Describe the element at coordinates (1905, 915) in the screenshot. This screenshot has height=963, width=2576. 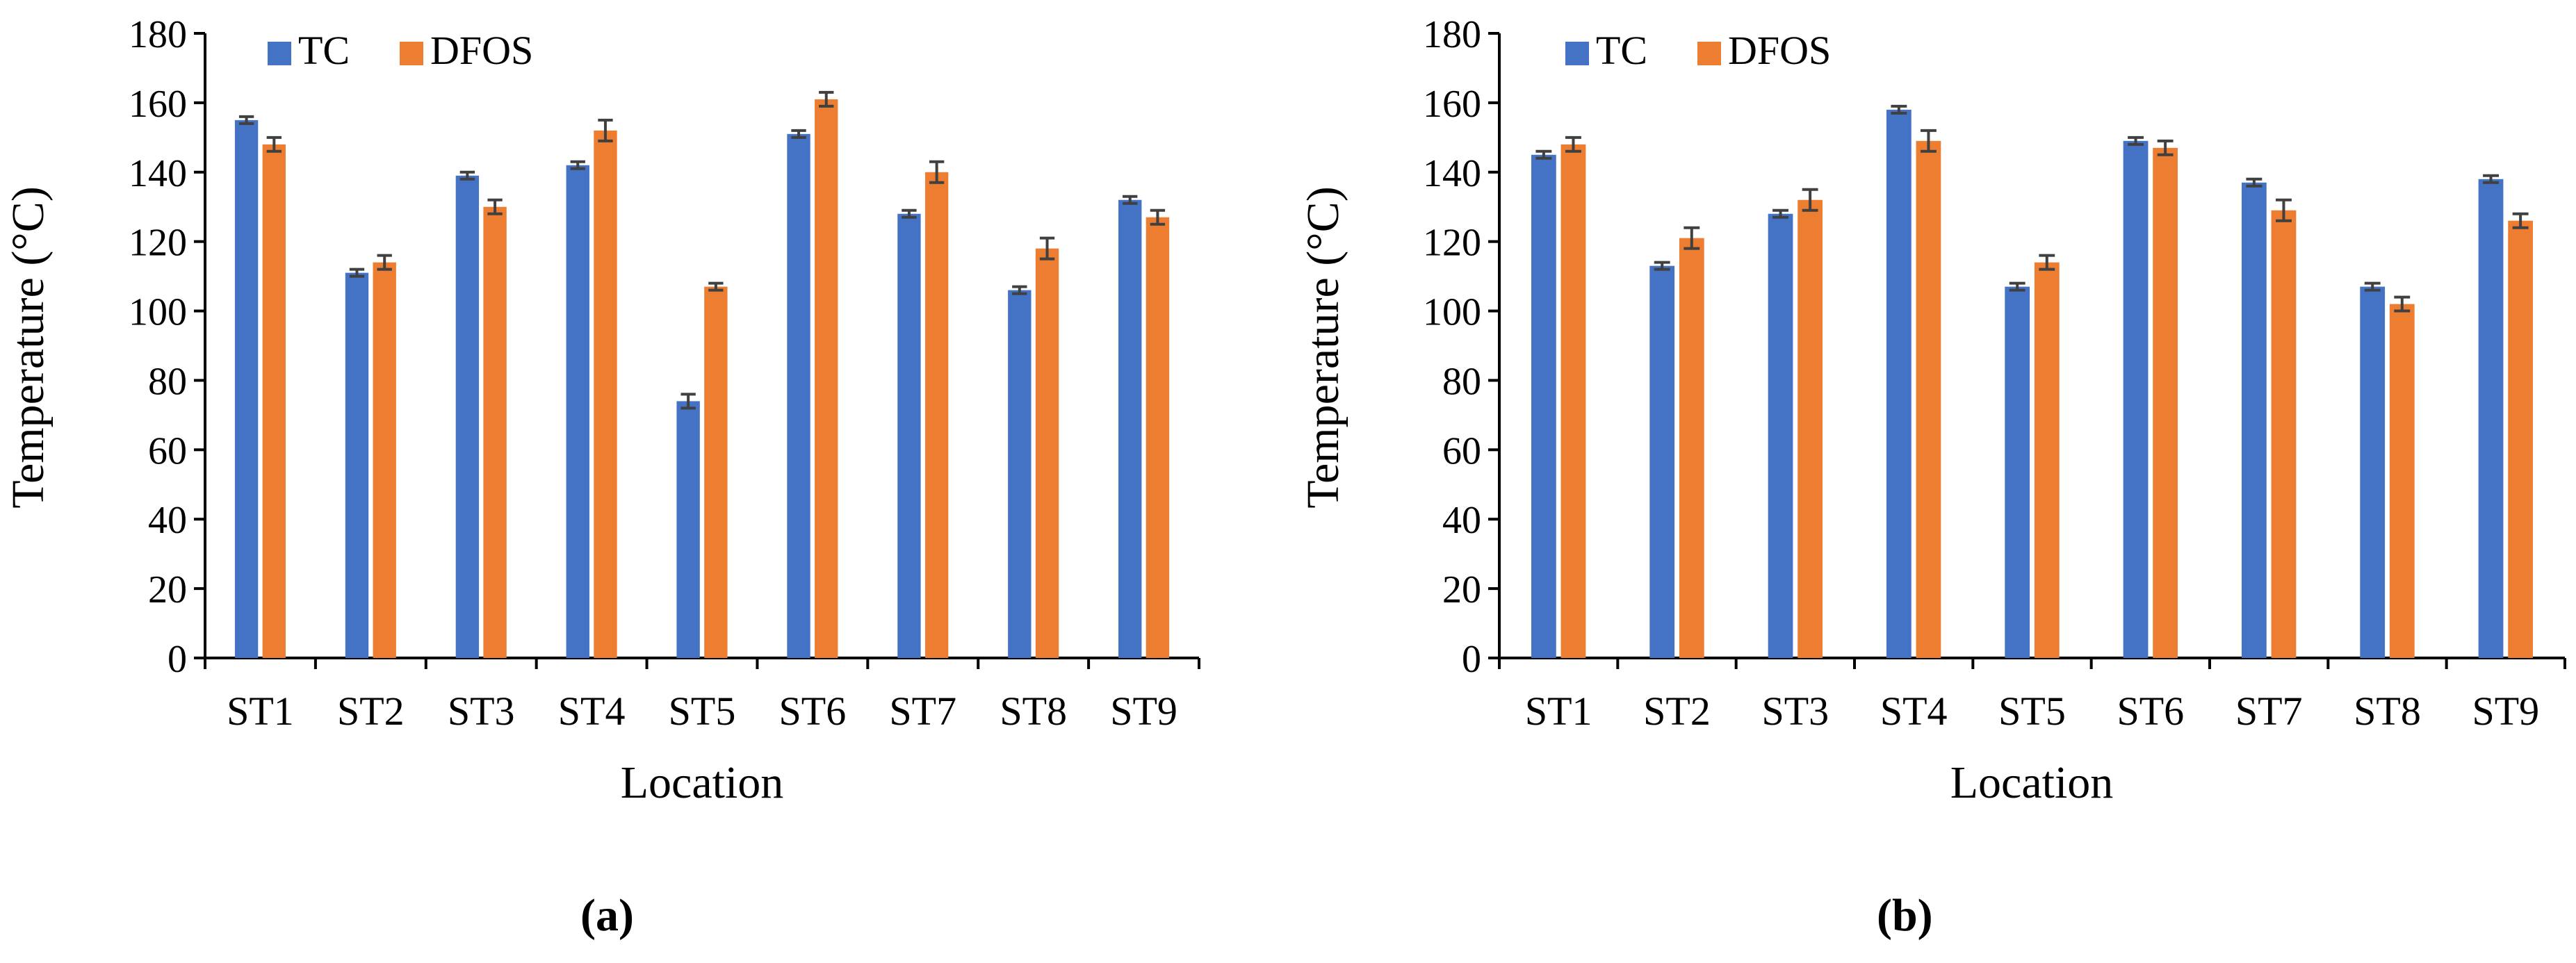
I see `panel-label-b: (b)` at that location.